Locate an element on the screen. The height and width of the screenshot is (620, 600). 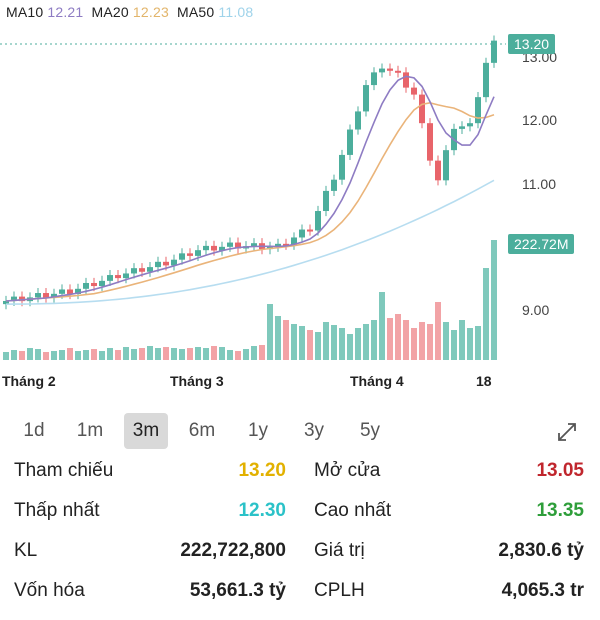
low-value: 12.30 is located at coordinates (262, 510).